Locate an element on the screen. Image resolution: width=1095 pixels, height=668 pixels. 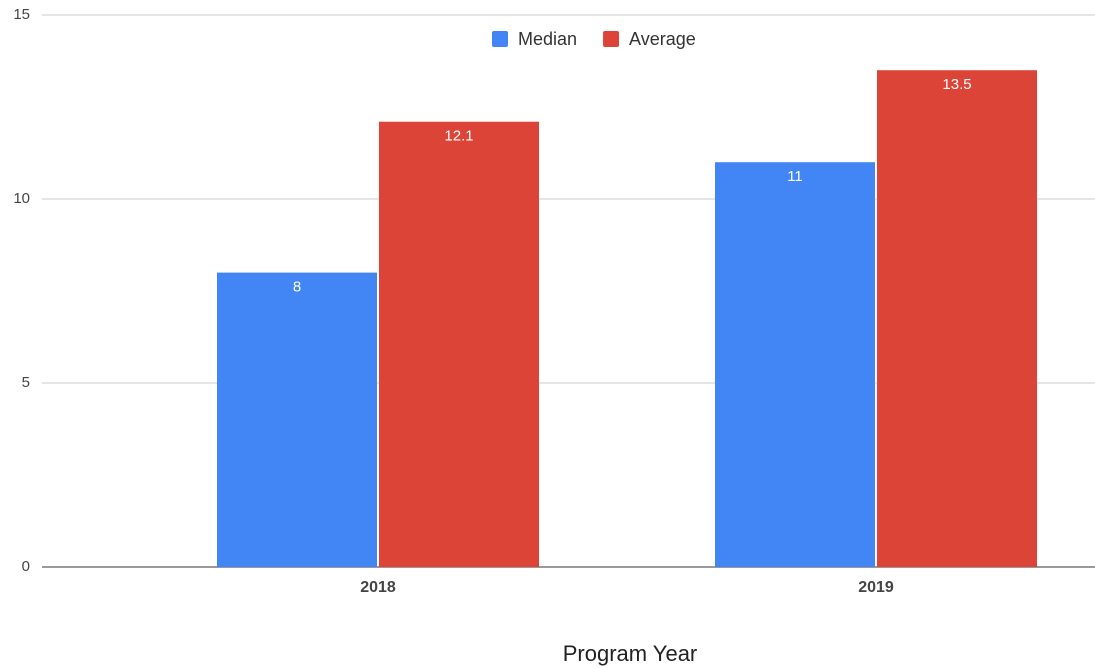
y-tick-label: 10 is located at coordinates (21, 198).